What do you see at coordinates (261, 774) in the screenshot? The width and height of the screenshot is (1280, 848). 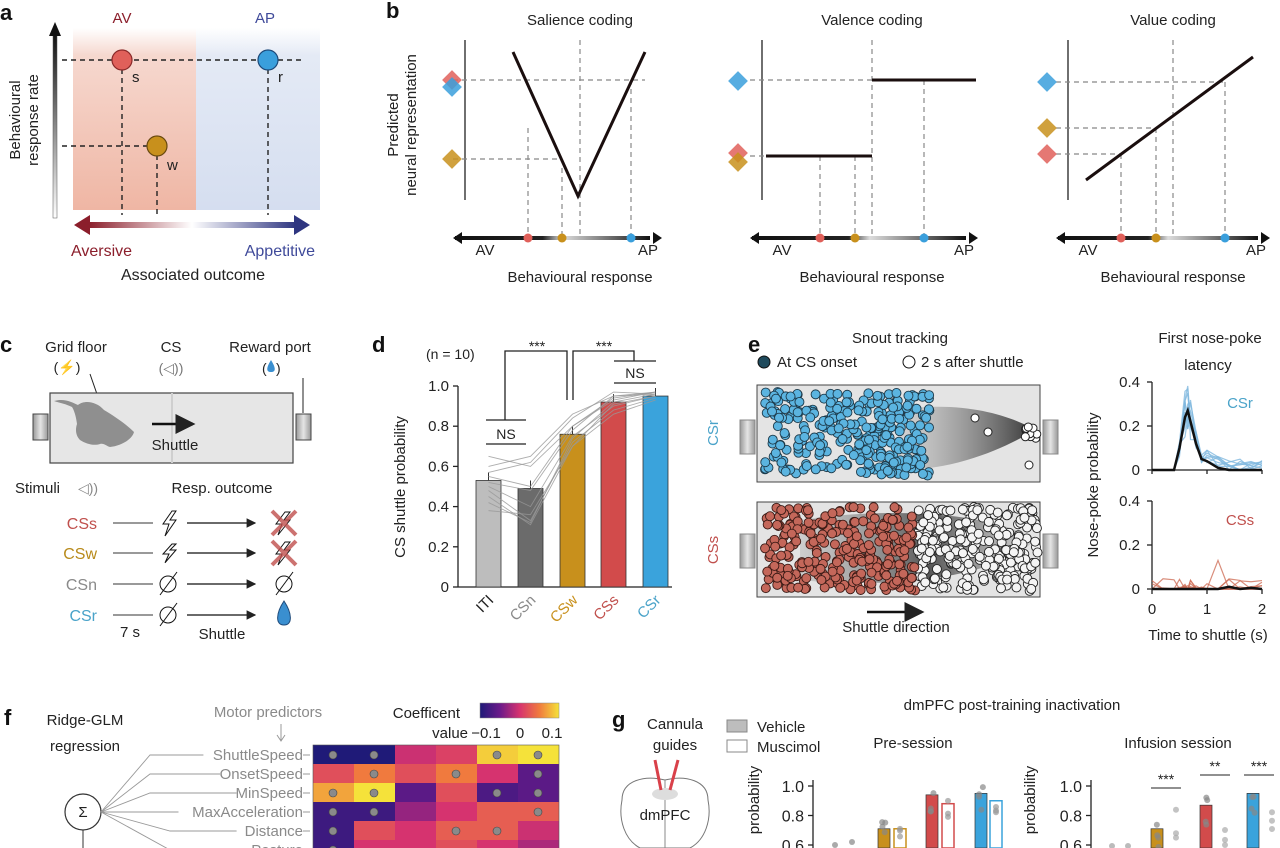 I see `predictor-label: OnsetSpeed` at bounding box center [261, 774].